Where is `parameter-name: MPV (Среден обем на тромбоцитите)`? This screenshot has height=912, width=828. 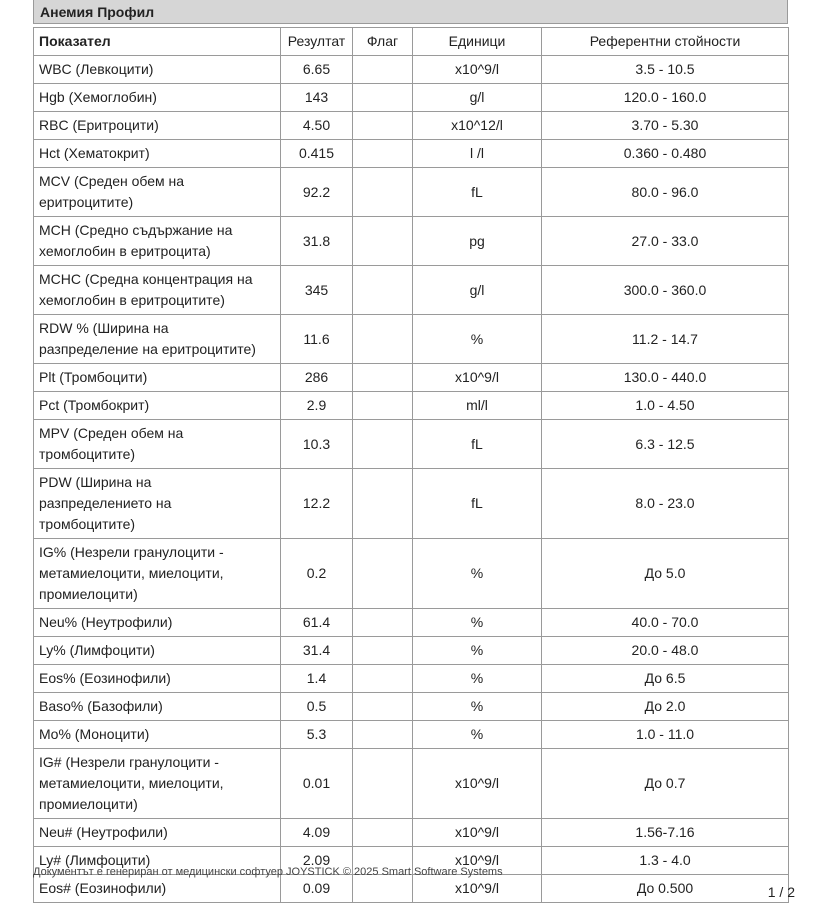
parameter-name: MPV (Среден обем на тромбоцитите) is located at coordinates (157, 444).